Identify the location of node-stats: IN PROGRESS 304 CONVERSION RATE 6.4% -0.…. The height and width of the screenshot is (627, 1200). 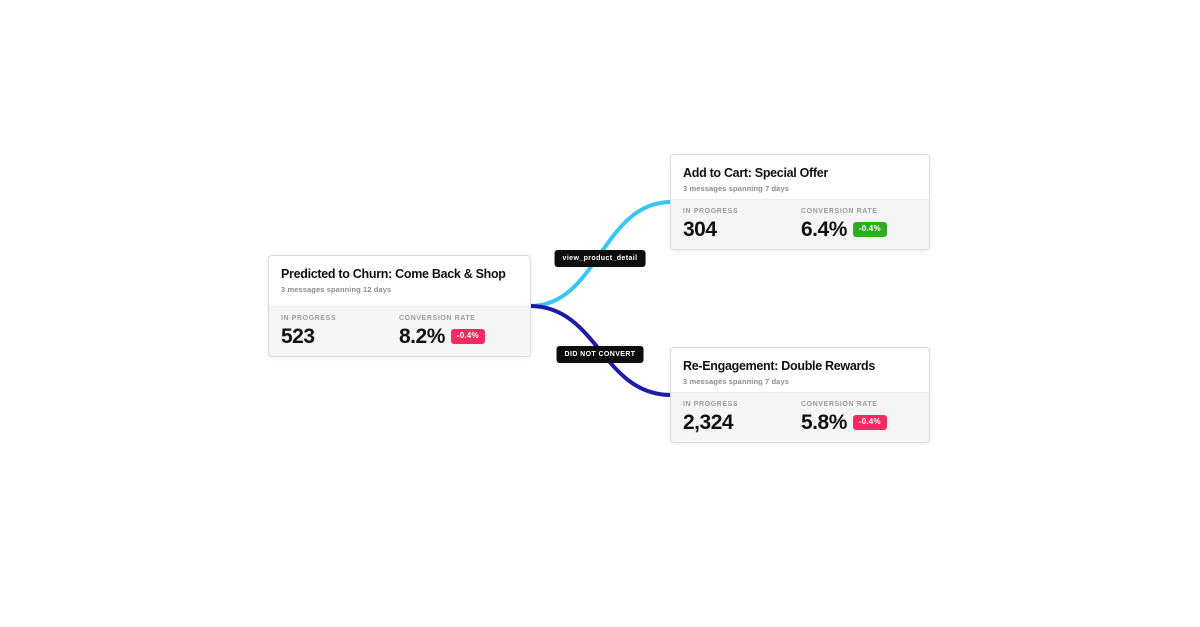
(800, 224).